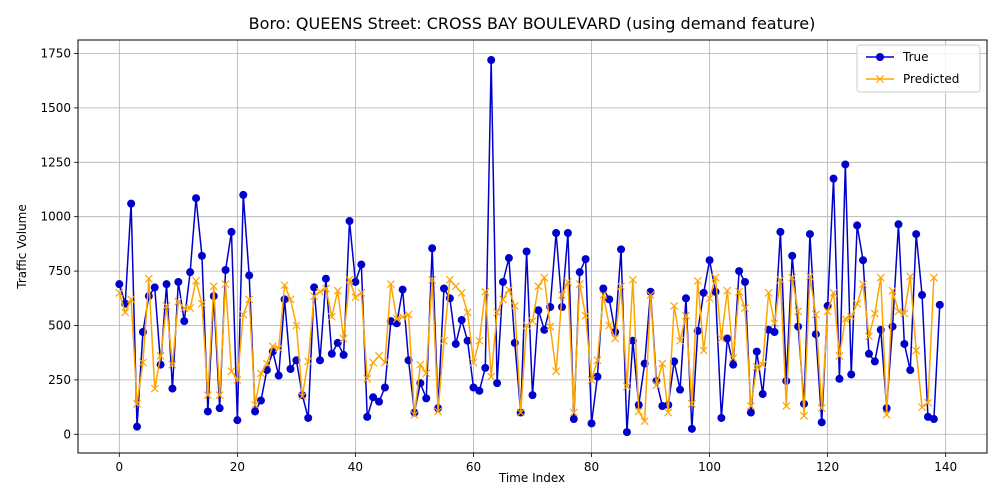 The height and width of the screenshot is (504, 1000). I want to click on y-tick-label: 500, so click(59, 325).